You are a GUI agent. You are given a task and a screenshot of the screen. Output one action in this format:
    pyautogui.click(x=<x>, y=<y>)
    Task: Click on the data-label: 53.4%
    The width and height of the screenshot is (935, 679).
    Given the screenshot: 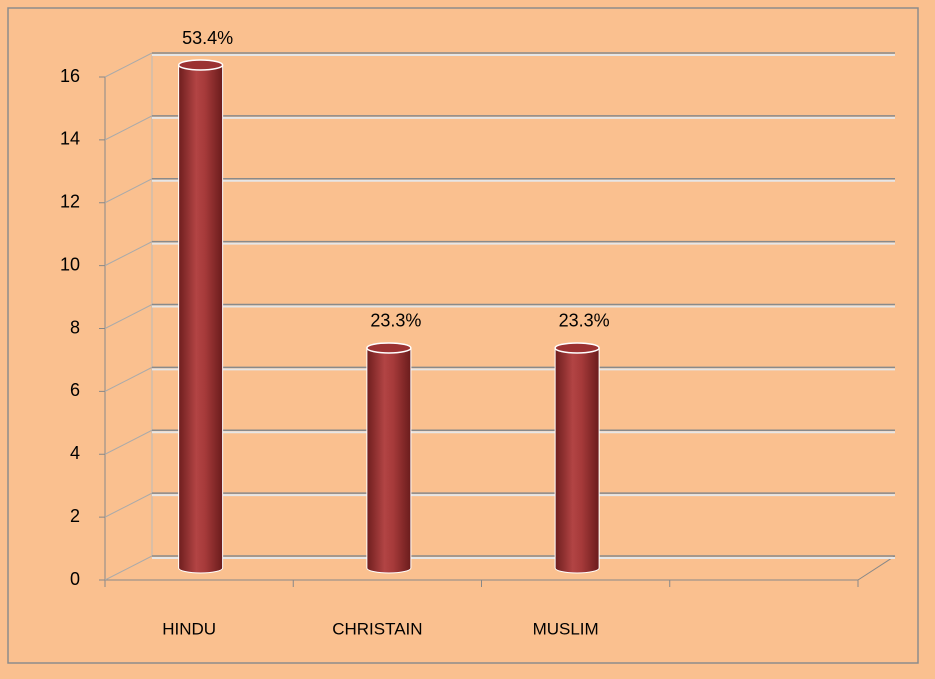 What is the action you would take?
    pyautogui.click(x=207, y=38)
    